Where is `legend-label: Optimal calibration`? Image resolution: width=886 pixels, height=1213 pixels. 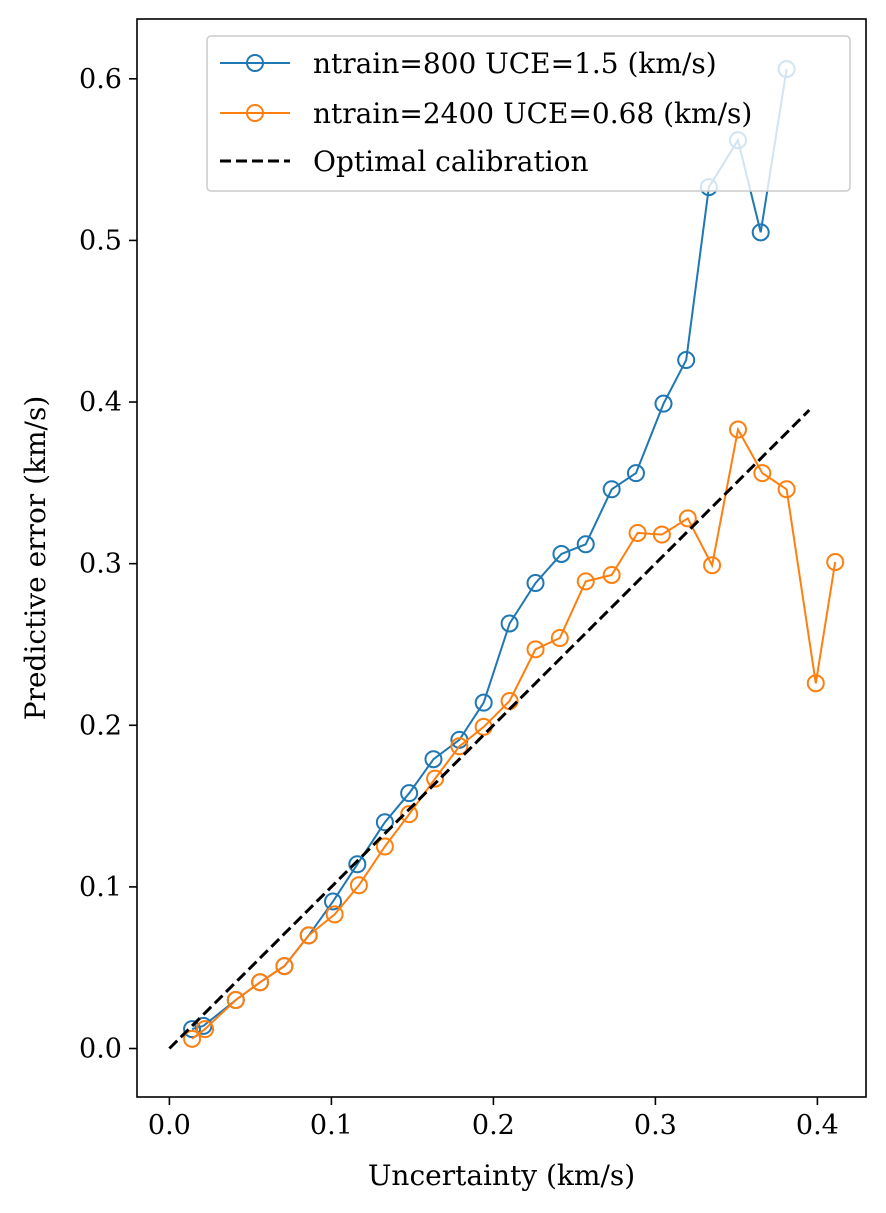
legend-label: Optimal calibration is located at coordinates (451, 161).